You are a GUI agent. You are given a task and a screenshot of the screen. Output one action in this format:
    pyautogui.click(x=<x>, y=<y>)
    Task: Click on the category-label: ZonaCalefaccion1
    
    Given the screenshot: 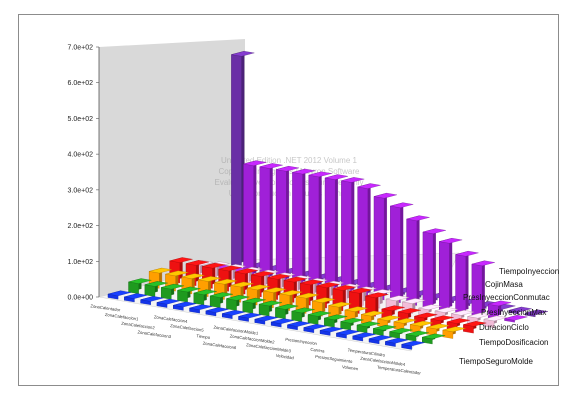 What is the action you would take?
    pyautogui.click(x=122, y=317)
    